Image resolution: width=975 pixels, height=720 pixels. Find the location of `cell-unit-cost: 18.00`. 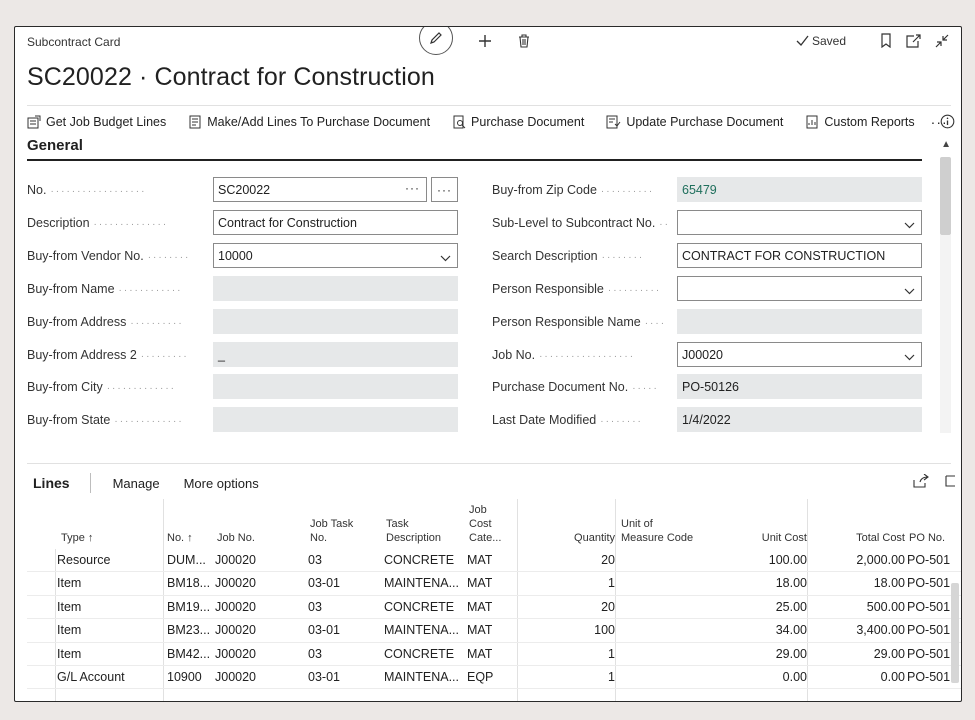

cell-unit-cost: 18.00 is located at coordinates (791, 583).